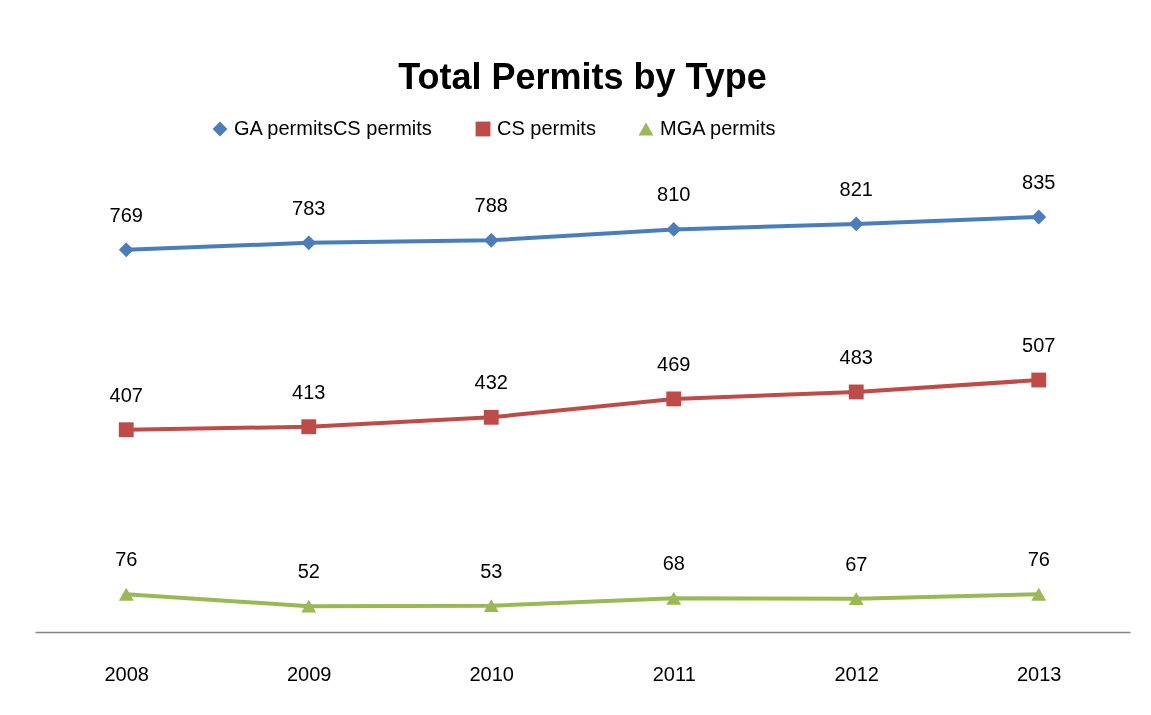 The image size is (1151, 715). I want to click on x-tick-label: 2012, so click(856, 673).